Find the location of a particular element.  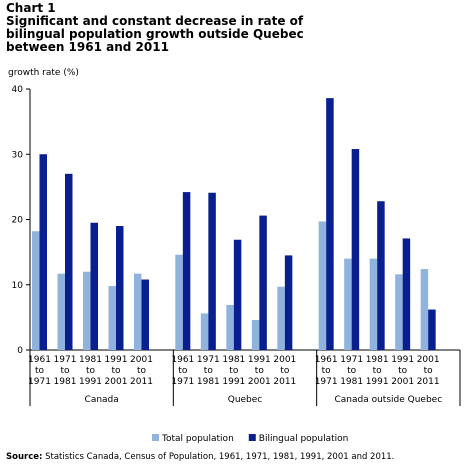

y-tick-label: 30 is located at coordinates (18, 155).